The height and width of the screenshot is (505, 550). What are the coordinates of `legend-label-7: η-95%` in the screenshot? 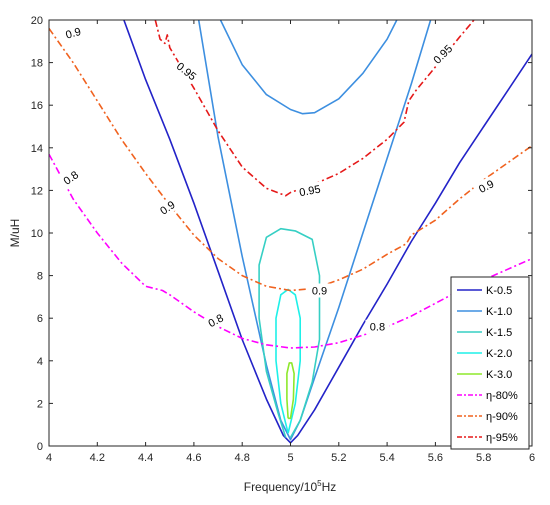 It's located at (502, 438).